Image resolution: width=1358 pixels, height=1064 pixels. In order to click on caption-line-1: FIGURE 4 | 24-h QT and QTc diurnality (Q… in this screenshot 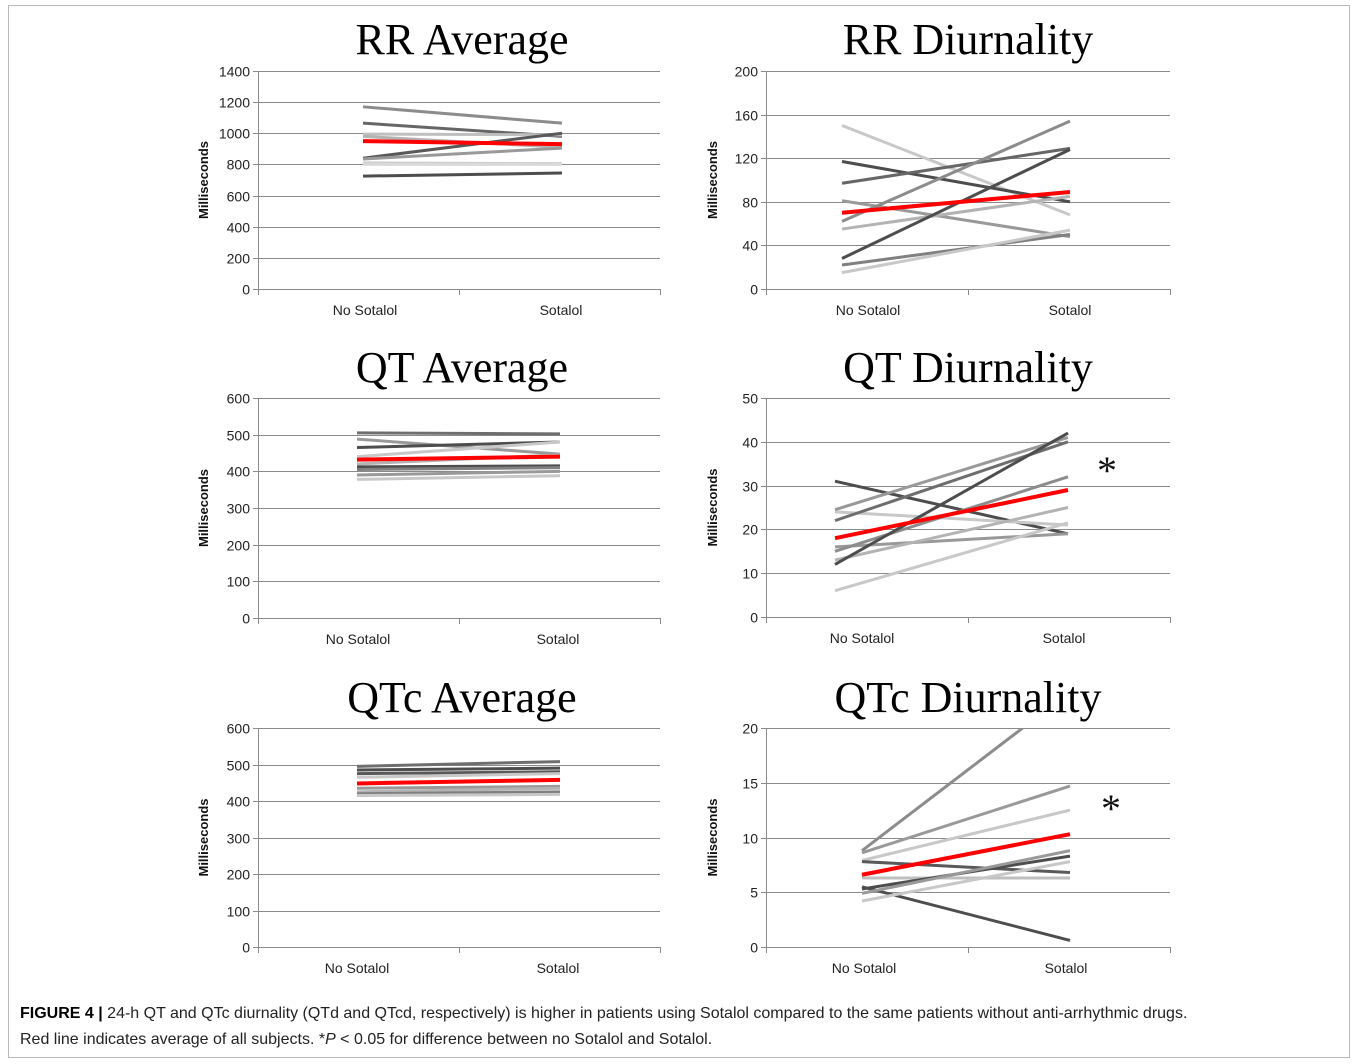, I will do `click(680, 1014)`.